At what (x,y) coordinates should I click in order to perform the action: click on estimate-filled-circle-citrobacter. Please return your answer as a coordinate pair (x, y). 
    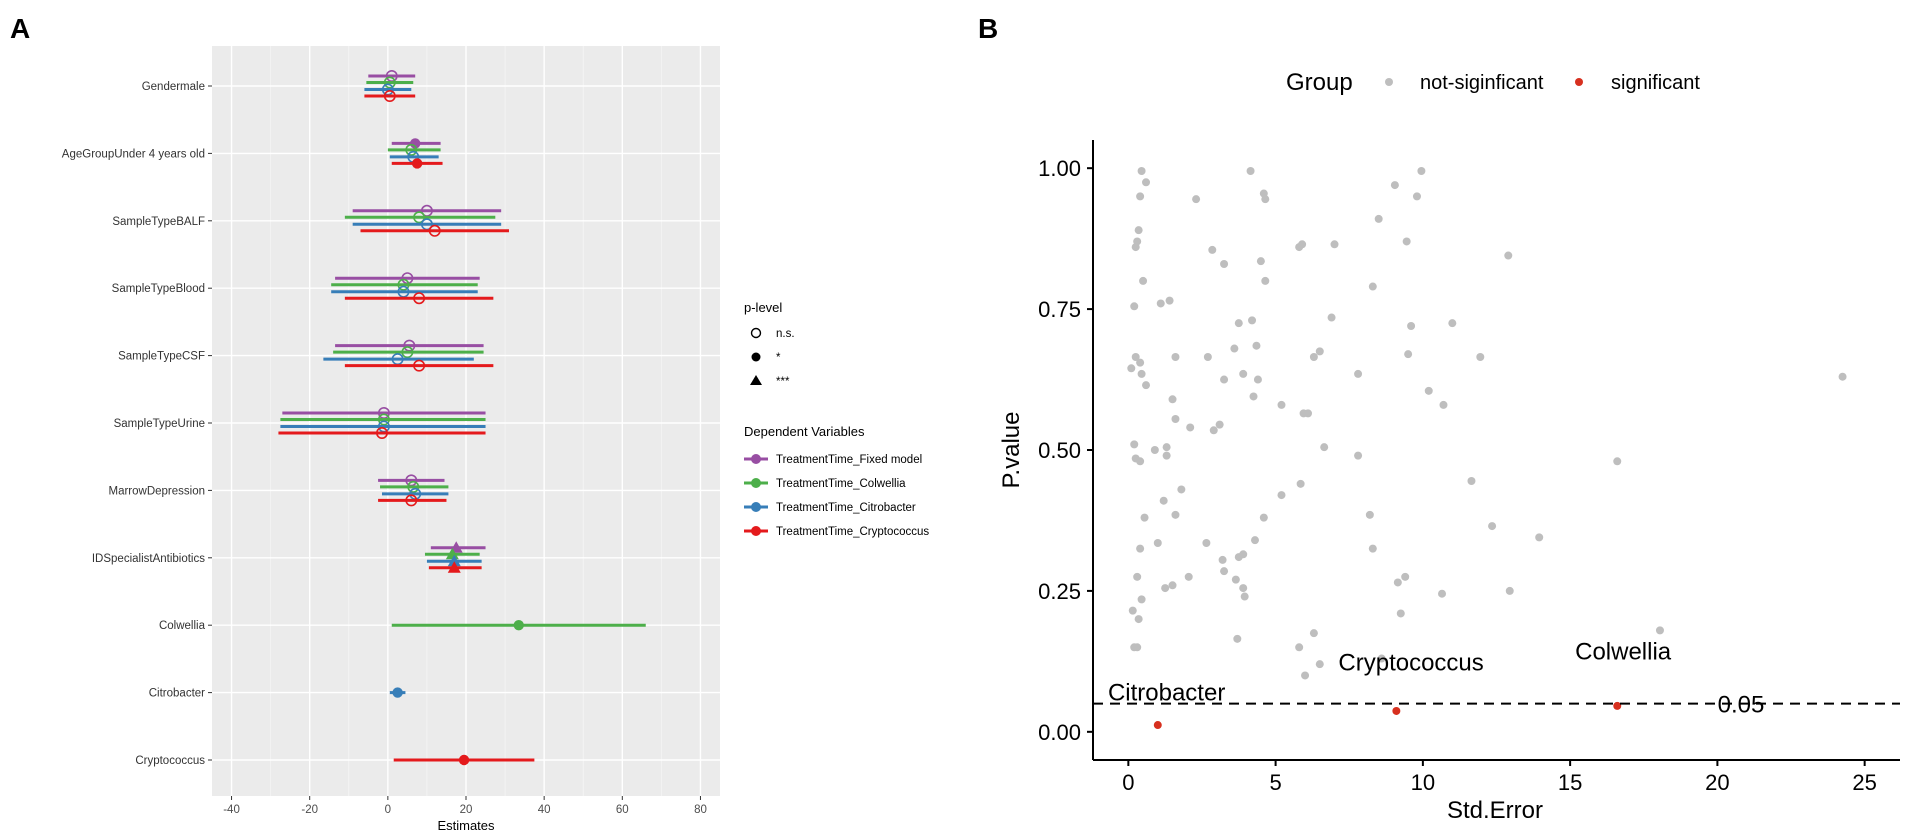
    Looking at the image, I should click on (397, 692).